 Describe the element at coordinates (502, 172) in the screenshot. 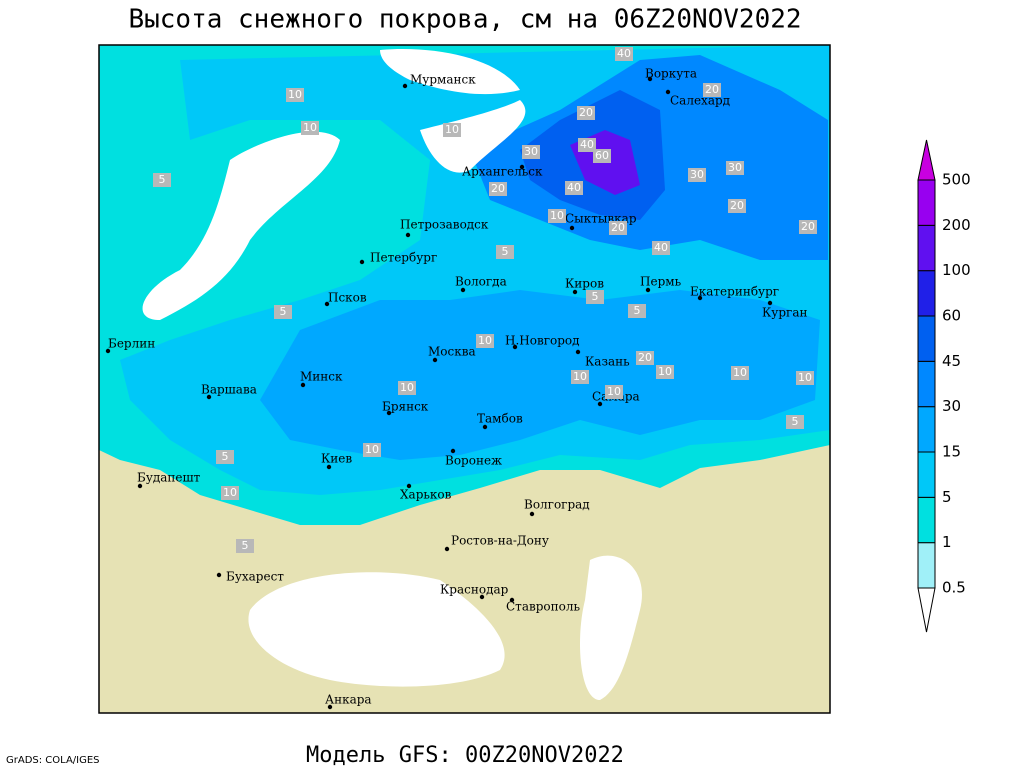

I see `city-label: Архангельск` at that location.